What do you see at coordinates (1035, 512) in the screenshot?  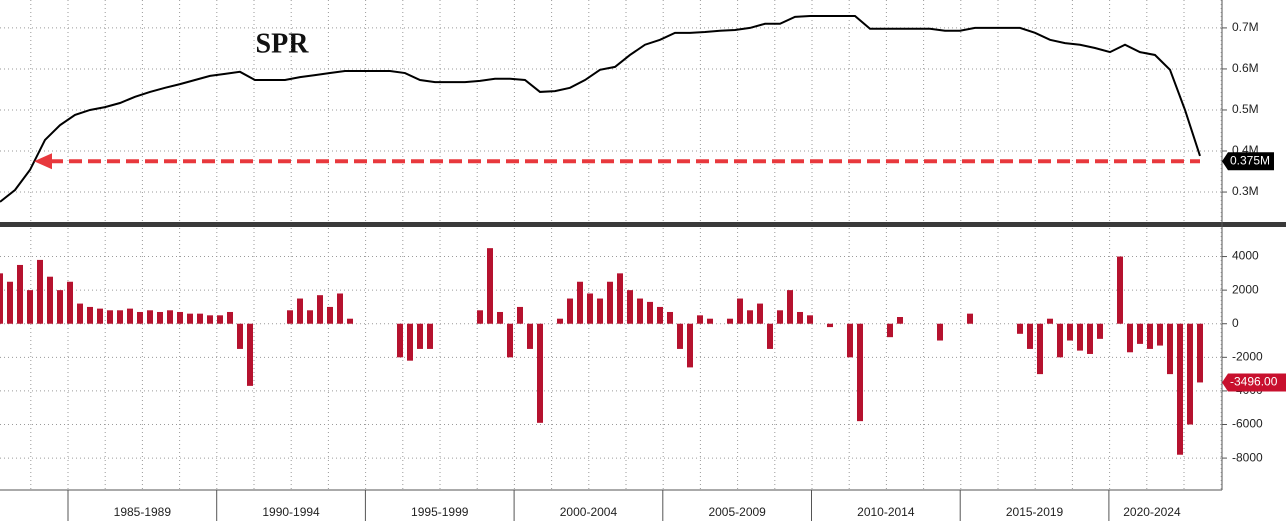 I see `x-period-label: 2015-2019` at bounding box center [1035, 512].